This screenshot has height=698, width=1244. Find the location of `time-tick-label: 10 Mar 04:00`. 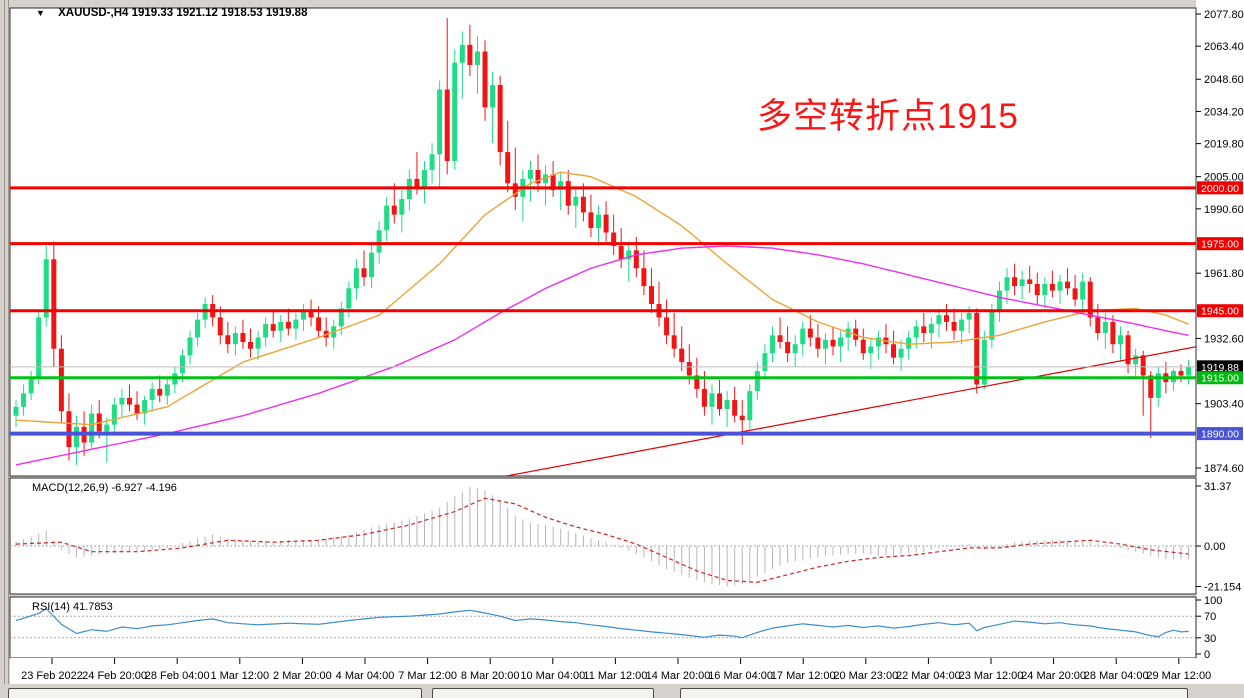

time-tick-label: 10 Mar 04:00 is located at coordinates (552, 676).